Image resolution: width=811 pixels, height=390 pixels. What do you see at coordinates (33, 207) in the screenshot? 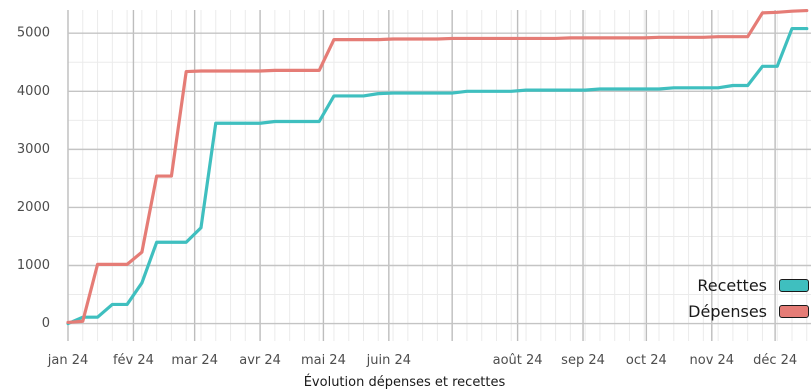
I see `y-tick-label: 2000` at bounding box center [33, 207].